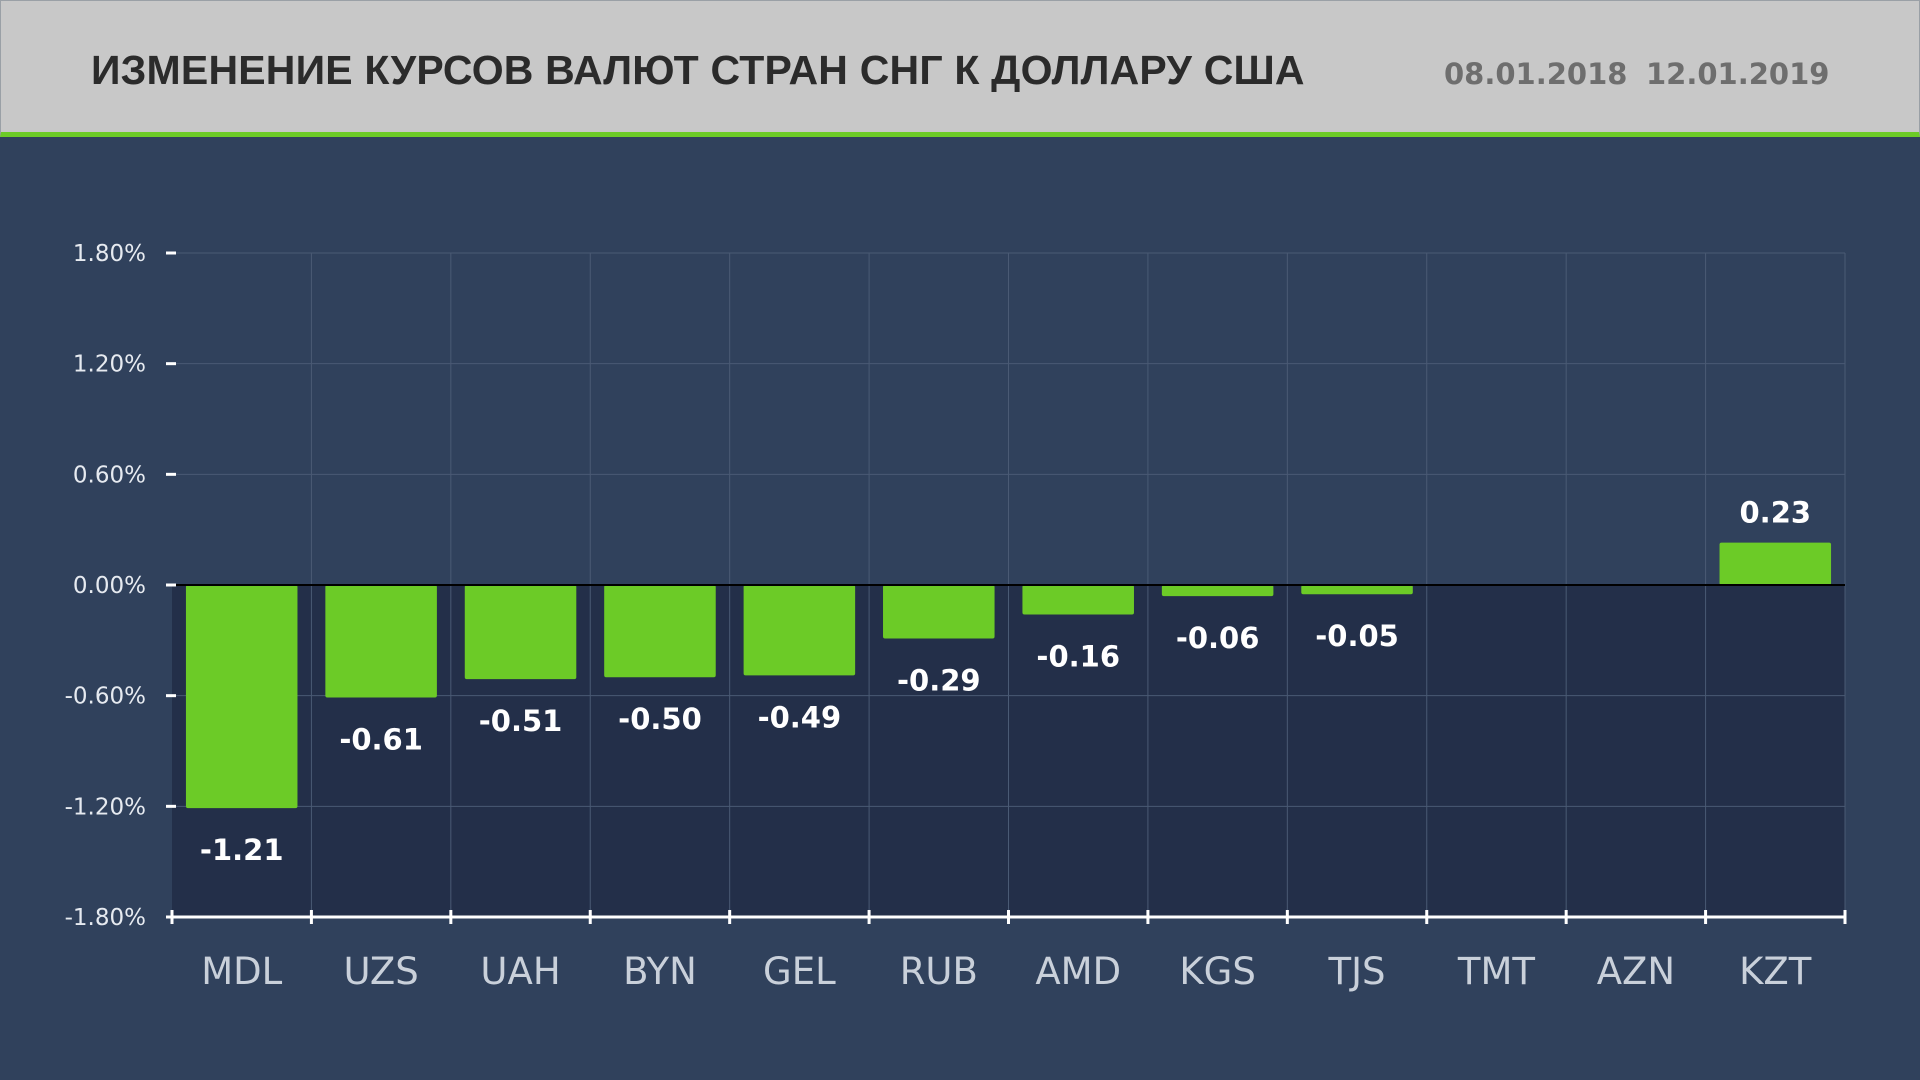  What do you see at coordinates (1217, 591) in the screenshot?
I see `bar-kgs` at bounding box center [1217, 591].